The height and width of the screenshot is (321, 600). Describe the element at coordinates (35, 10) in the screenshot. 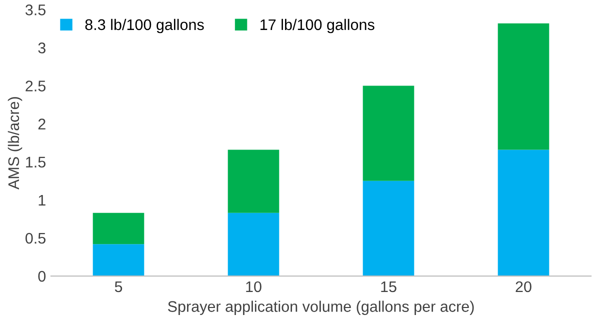

I see `y-tick-label: 3.5` at that location.